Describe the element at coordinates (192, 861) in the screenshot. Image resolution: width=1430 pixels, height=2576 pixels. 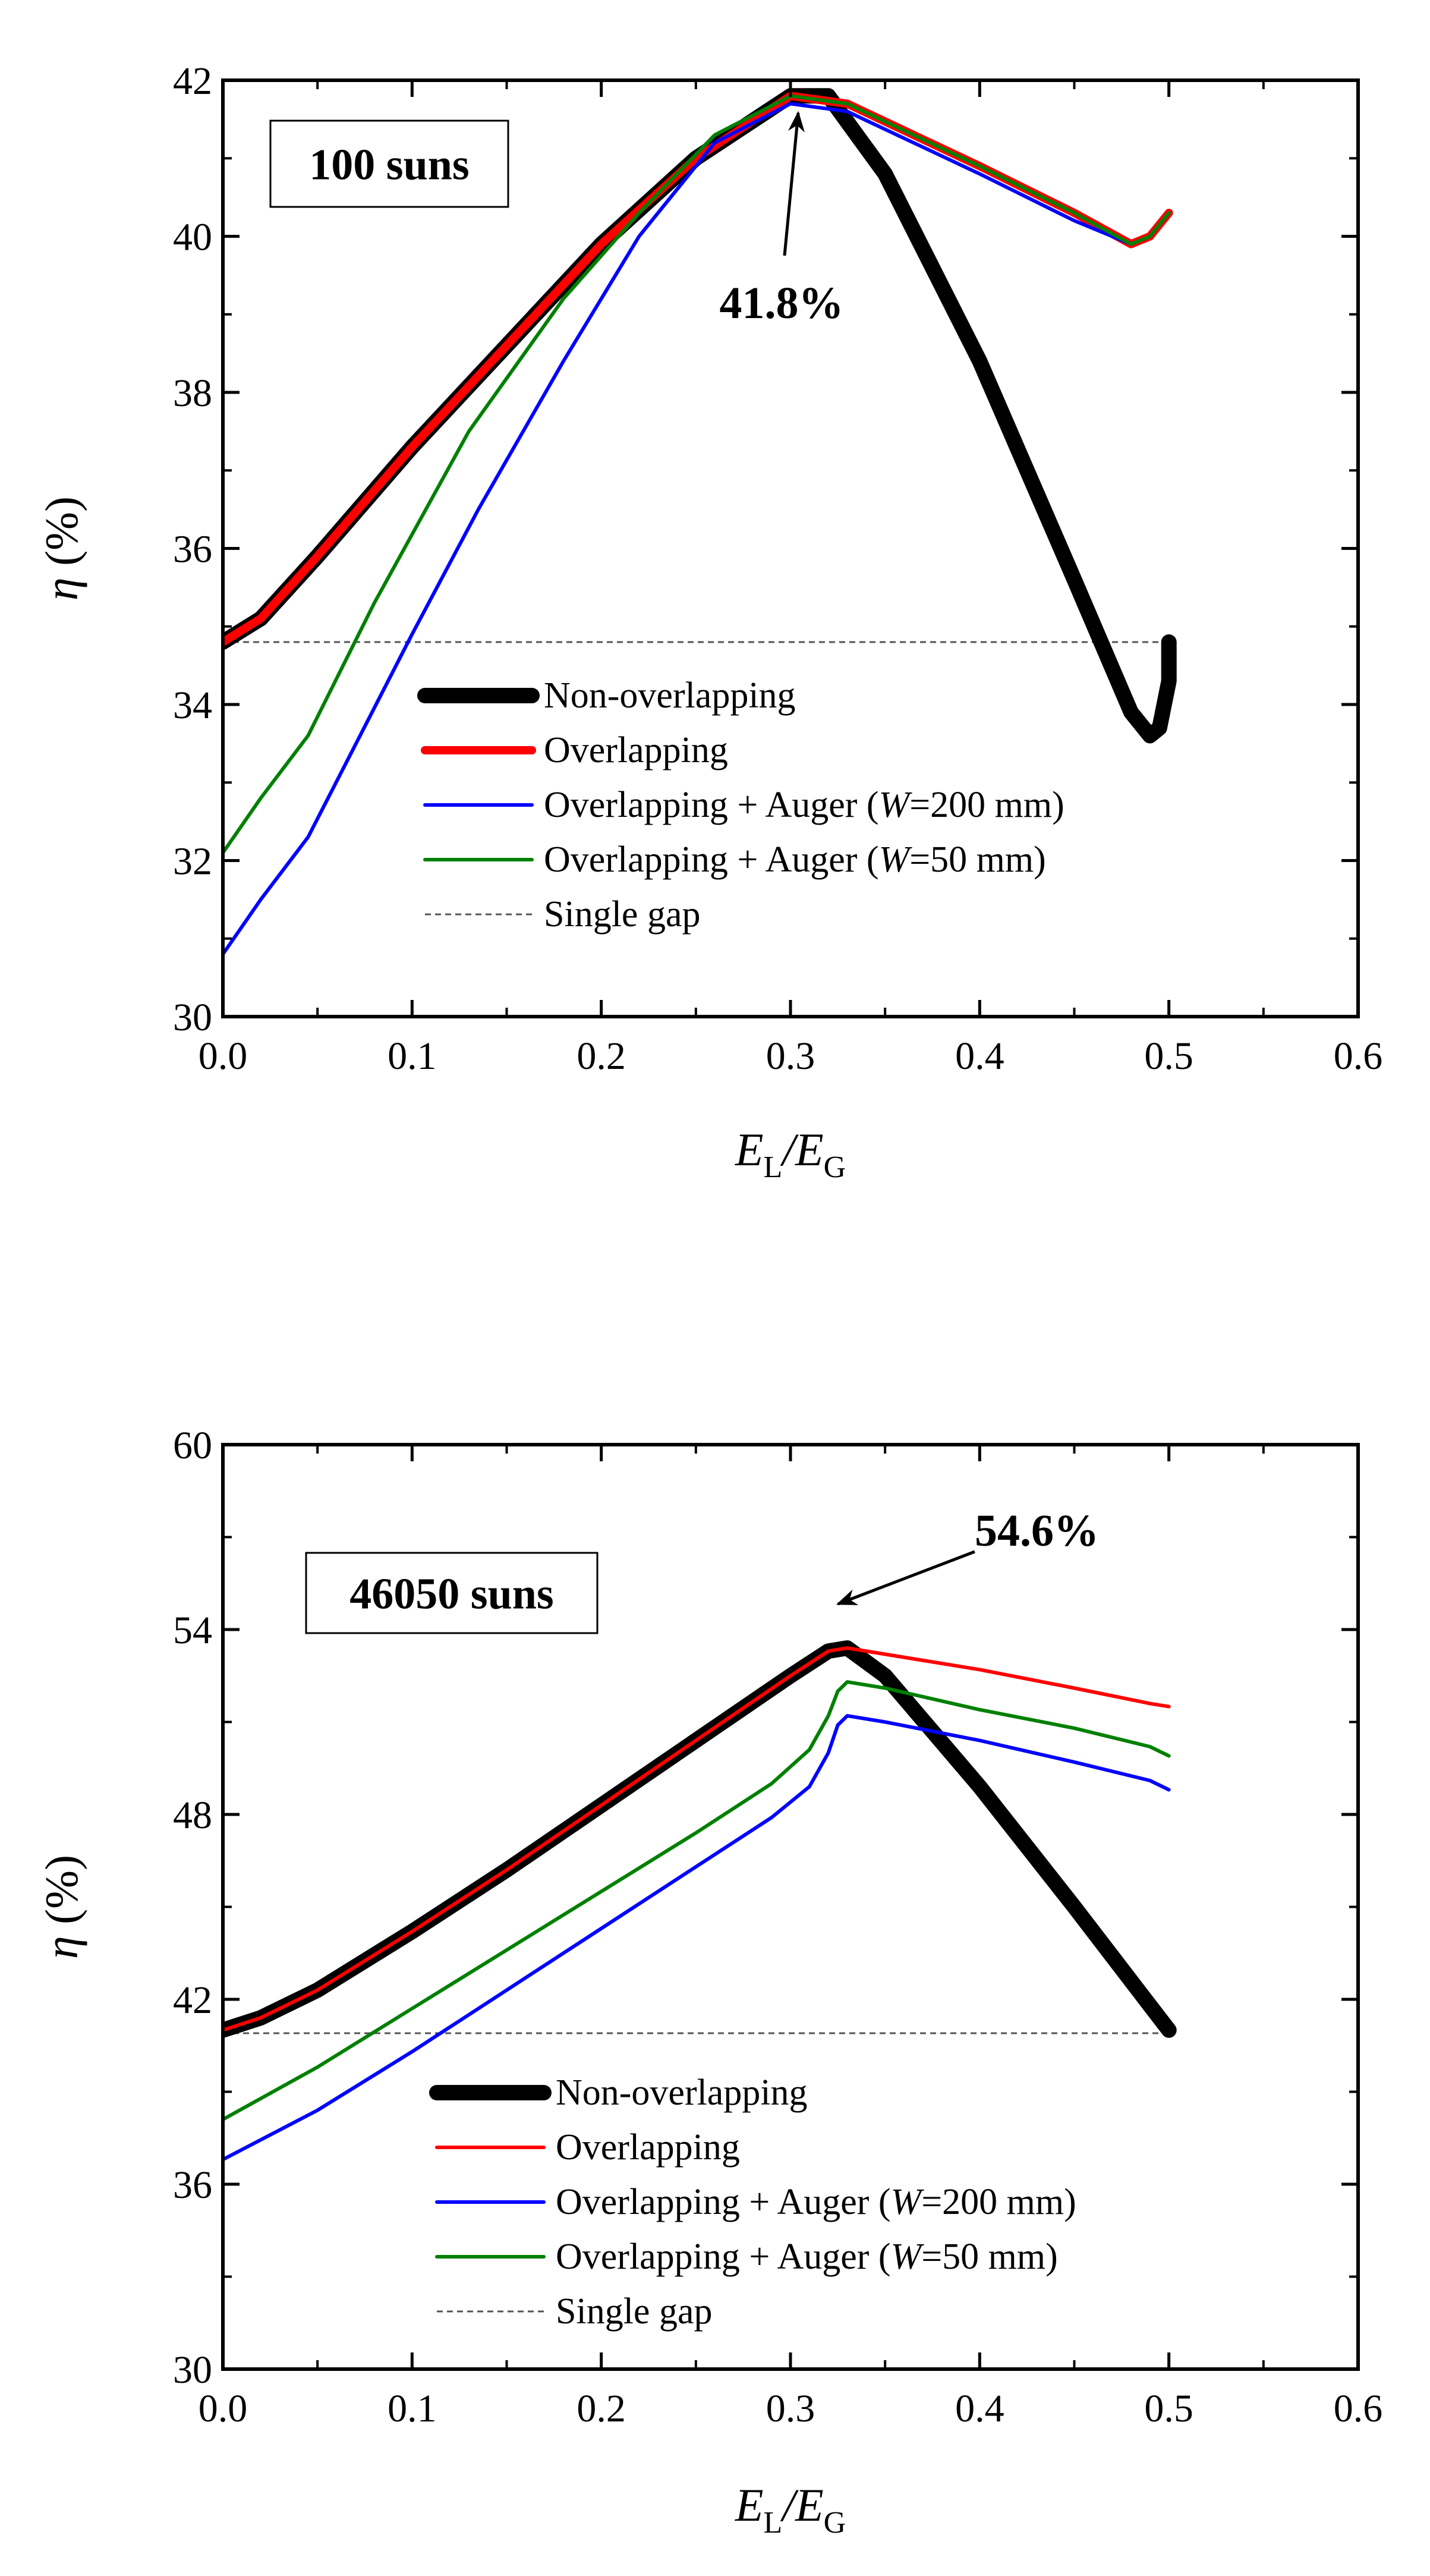
I see `y-tick-label: 32` at that location.